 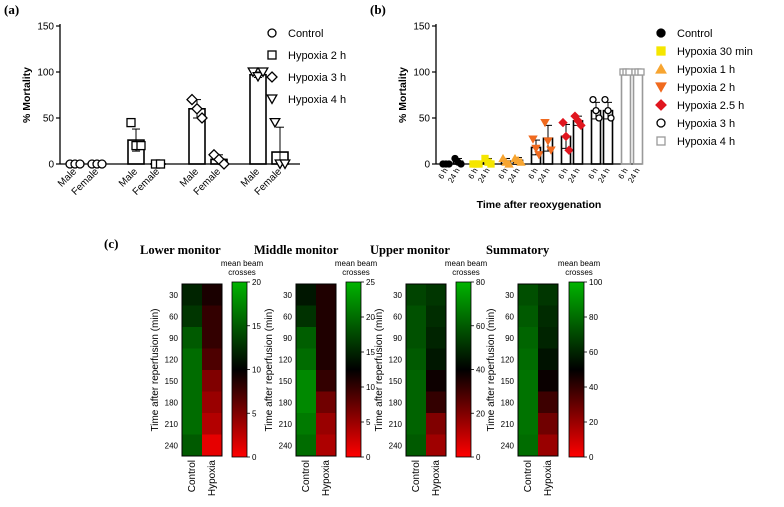 What do you see at coordinates (576, 369) in the screenshot?
I see `colorbar` at bounding box center [576, 369].